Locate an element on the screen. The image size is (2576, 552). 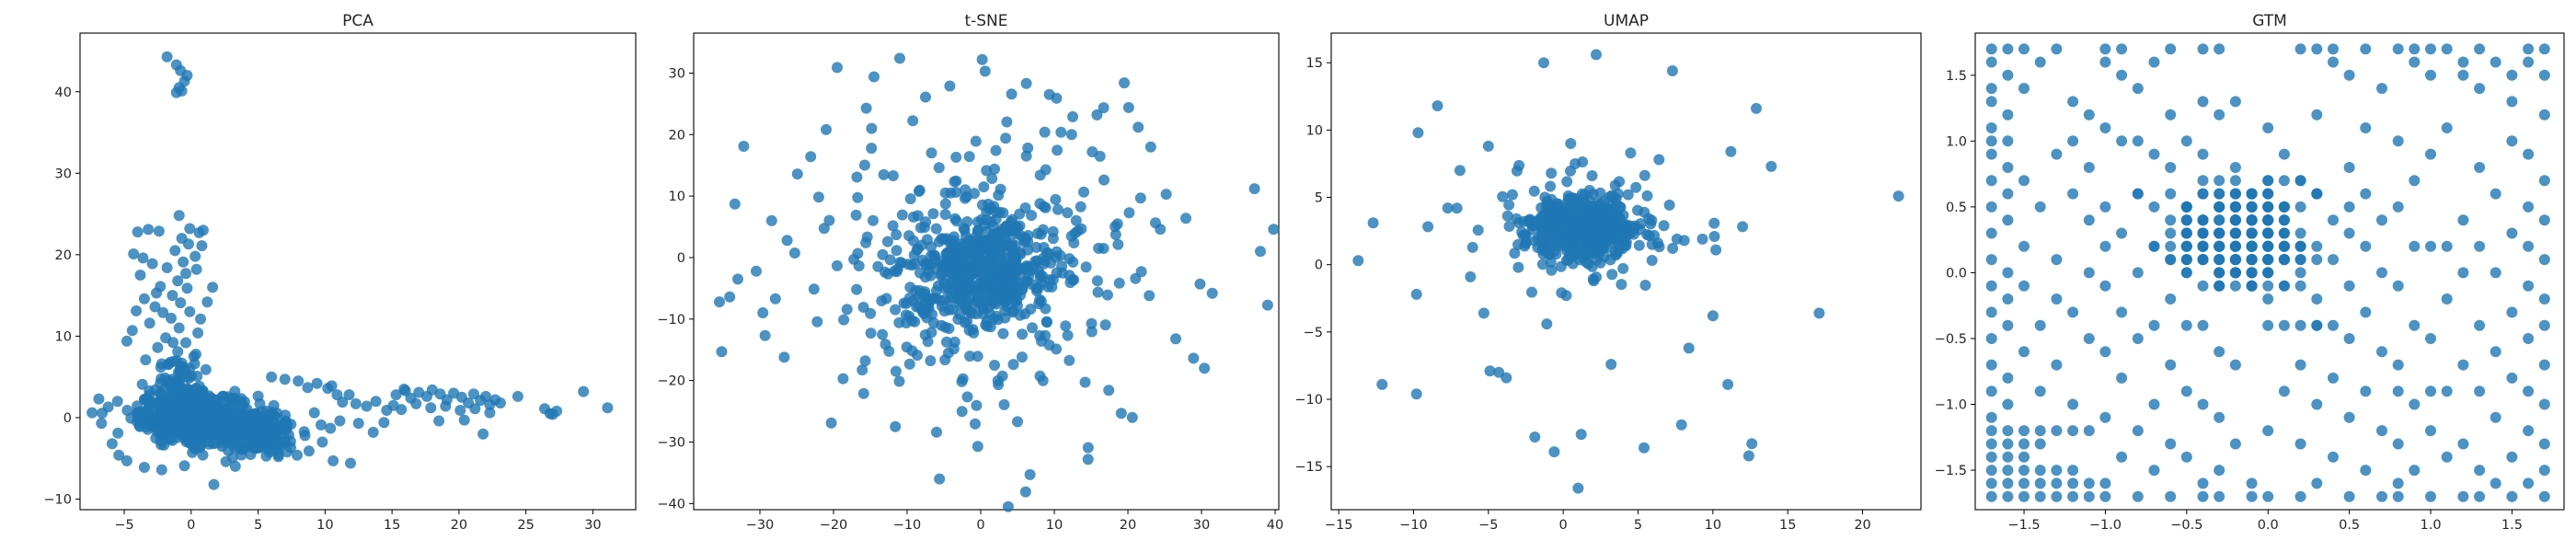
tsne-x-tick-label: −20 is located at coordinates (834, 525).